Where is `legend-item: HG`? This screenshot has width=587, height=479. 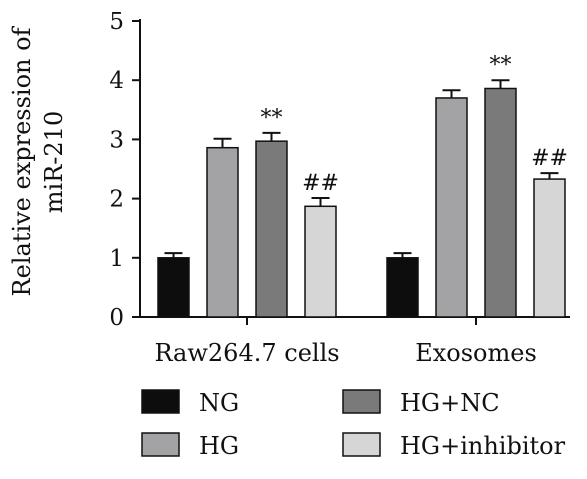
legend-item: HG is located at coordinates (190, 446).